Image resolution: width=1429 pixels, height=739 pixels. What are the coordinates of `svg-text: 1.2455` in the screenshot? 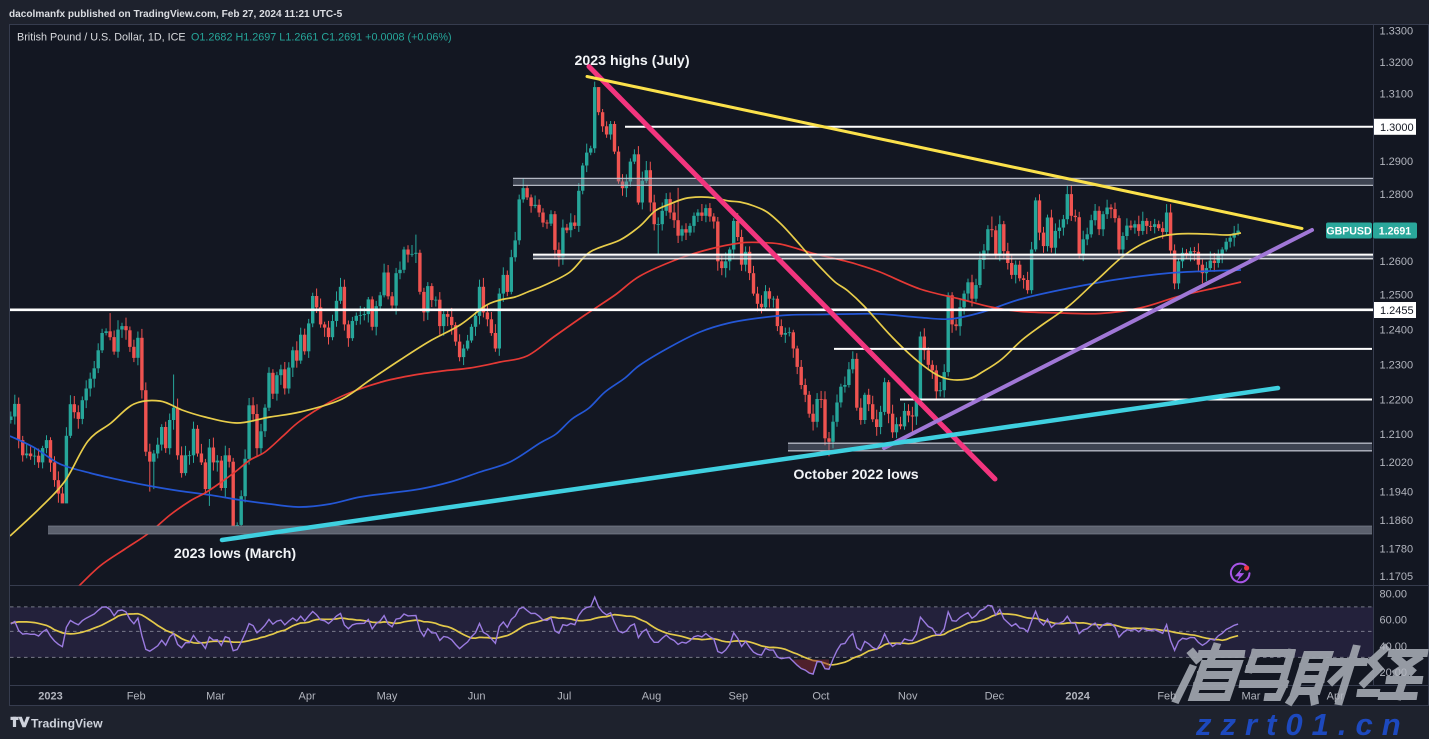 It's located at (1397, 311).